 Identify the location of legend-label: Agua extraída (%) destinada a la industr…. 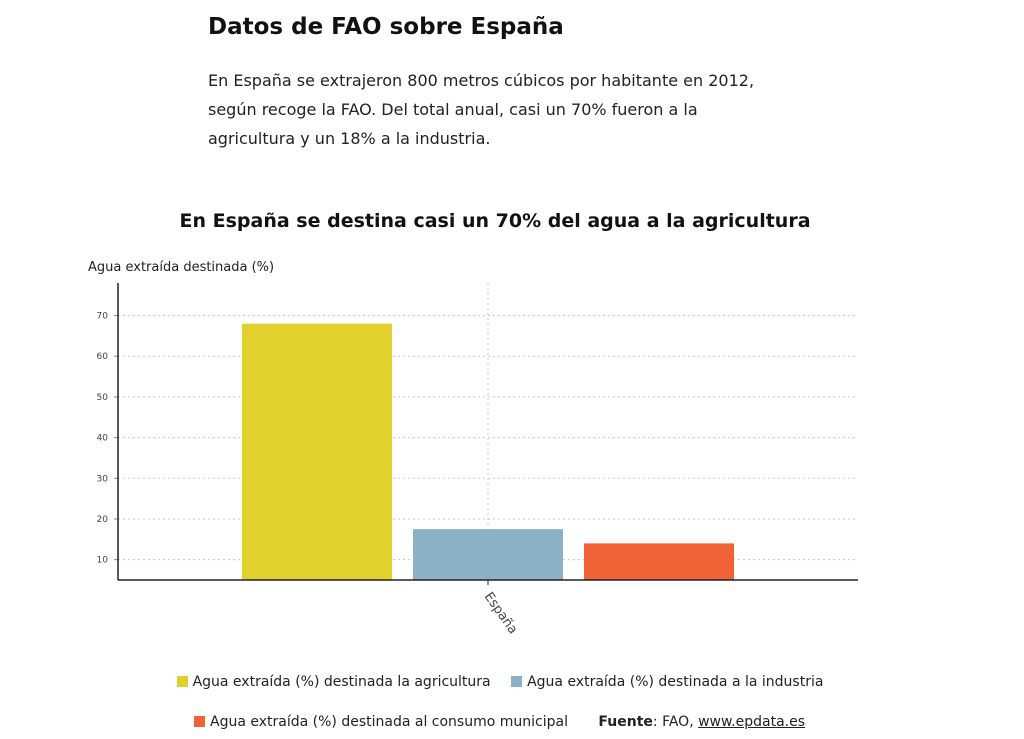
(675, 682).